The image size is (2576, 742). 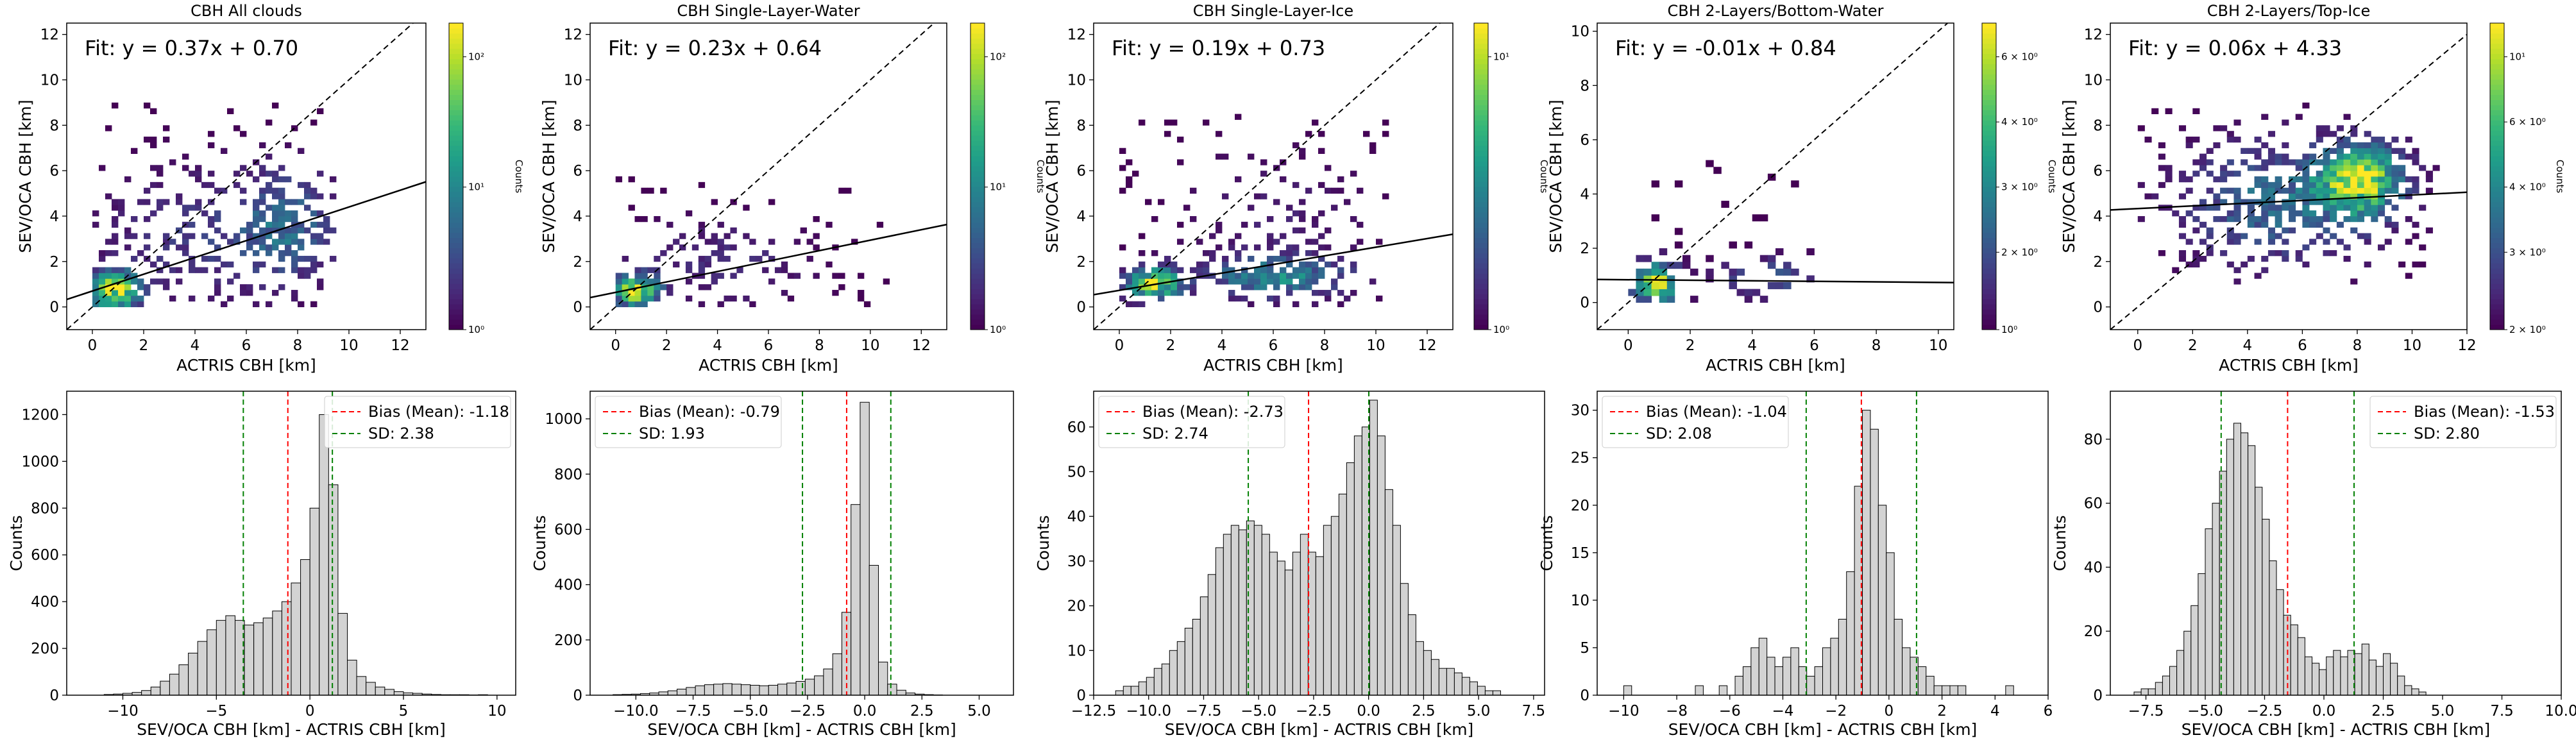 I want to click on x-tick-label: 8, so click(x=2357, y=345).